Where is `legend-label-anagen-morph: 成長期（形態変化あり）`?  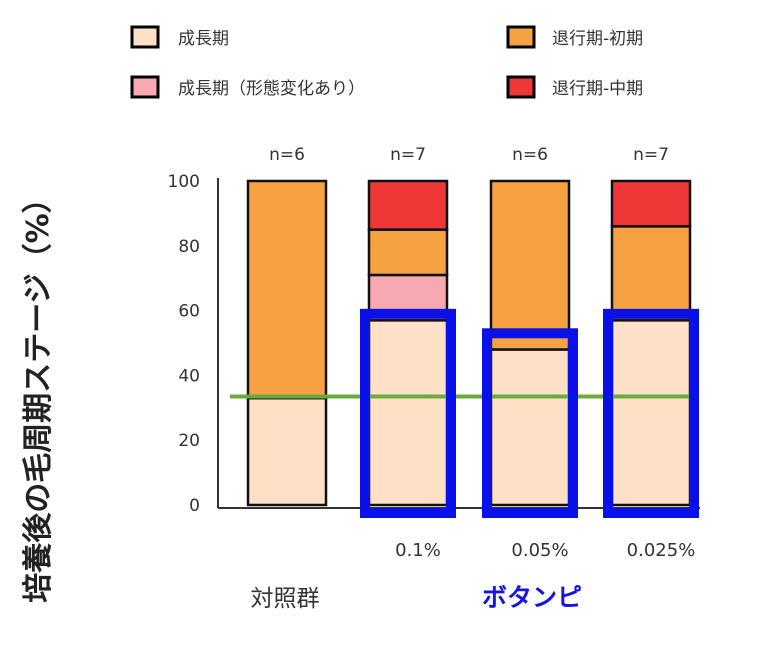 legend-label-anagen-morph: 成長期（形態変化あり） is located at coordinates (271, 89).